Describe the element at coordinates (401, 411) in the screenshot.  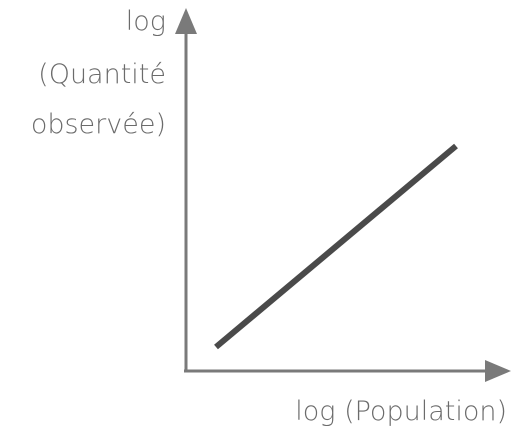
I see `x-axis-label: log (Population)` at that location.